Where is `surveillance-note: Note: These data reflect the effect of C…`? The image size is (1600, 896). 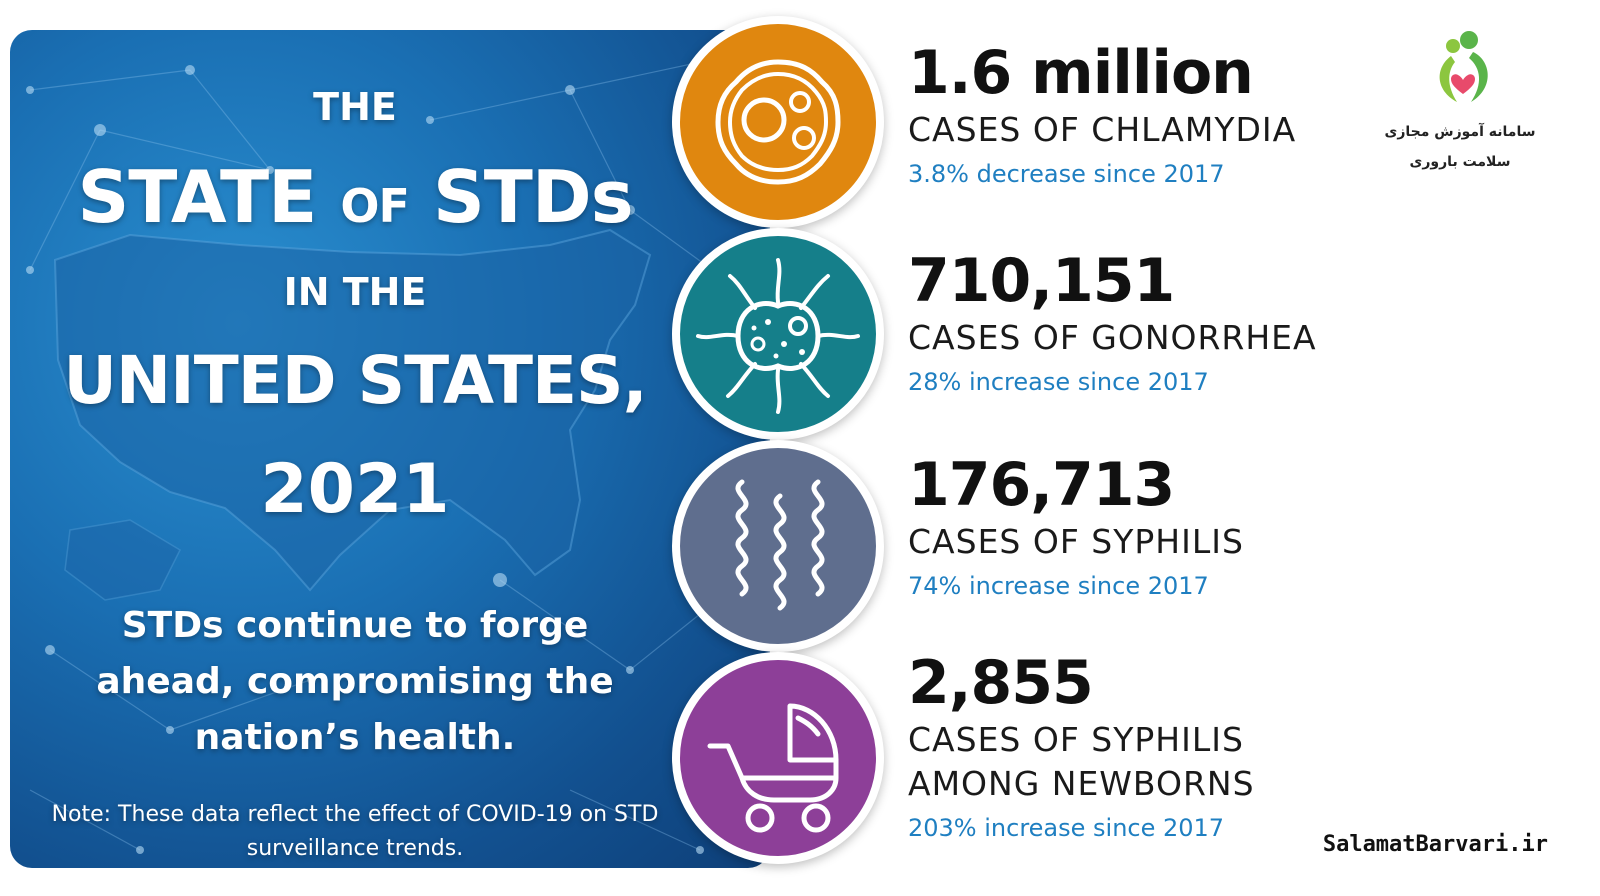
surveillance-note: Note: These data reflect the effect of C… is located at coordinates (355, 831).